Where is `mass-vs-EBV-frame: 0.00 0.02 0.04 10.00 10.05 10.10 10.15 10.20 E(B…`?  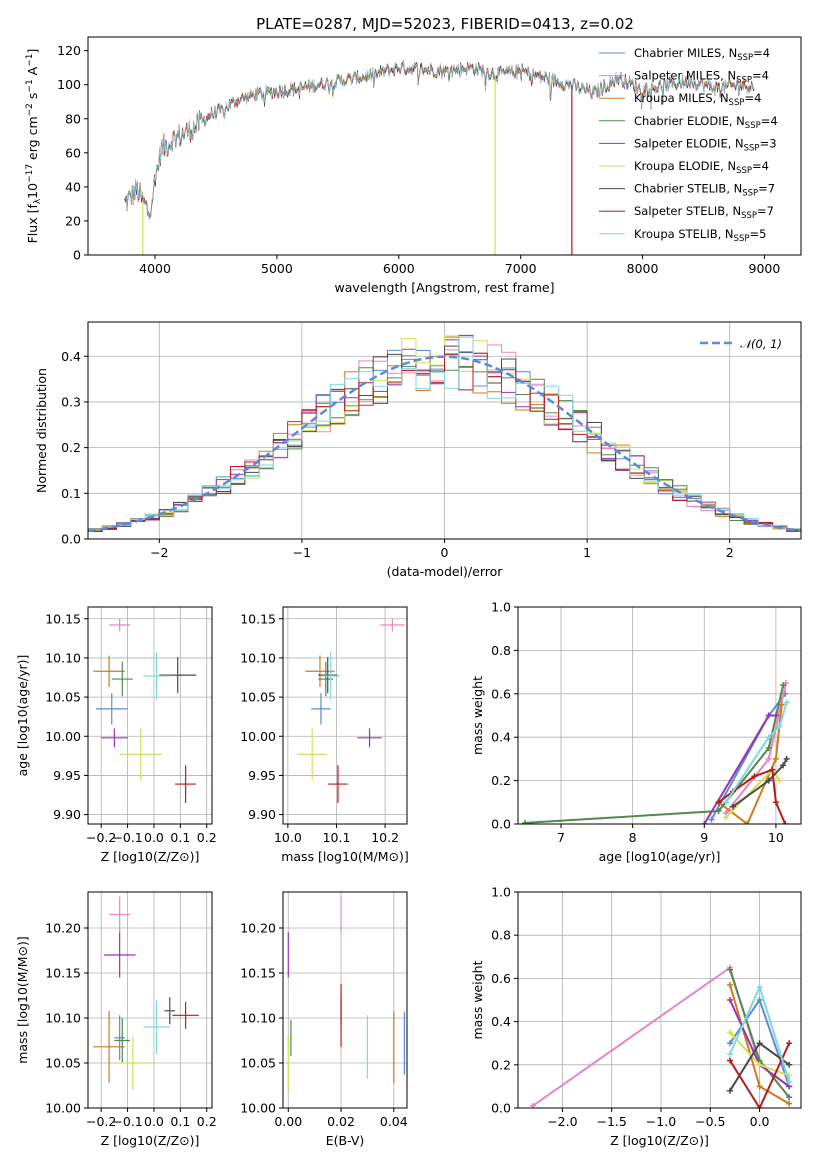
mass-vs-EBV-frame: 0.00 0.02 0.04 10.00 10.05 10.10 10.15 10.20 E(B… is located at coordinates (324, 1019).